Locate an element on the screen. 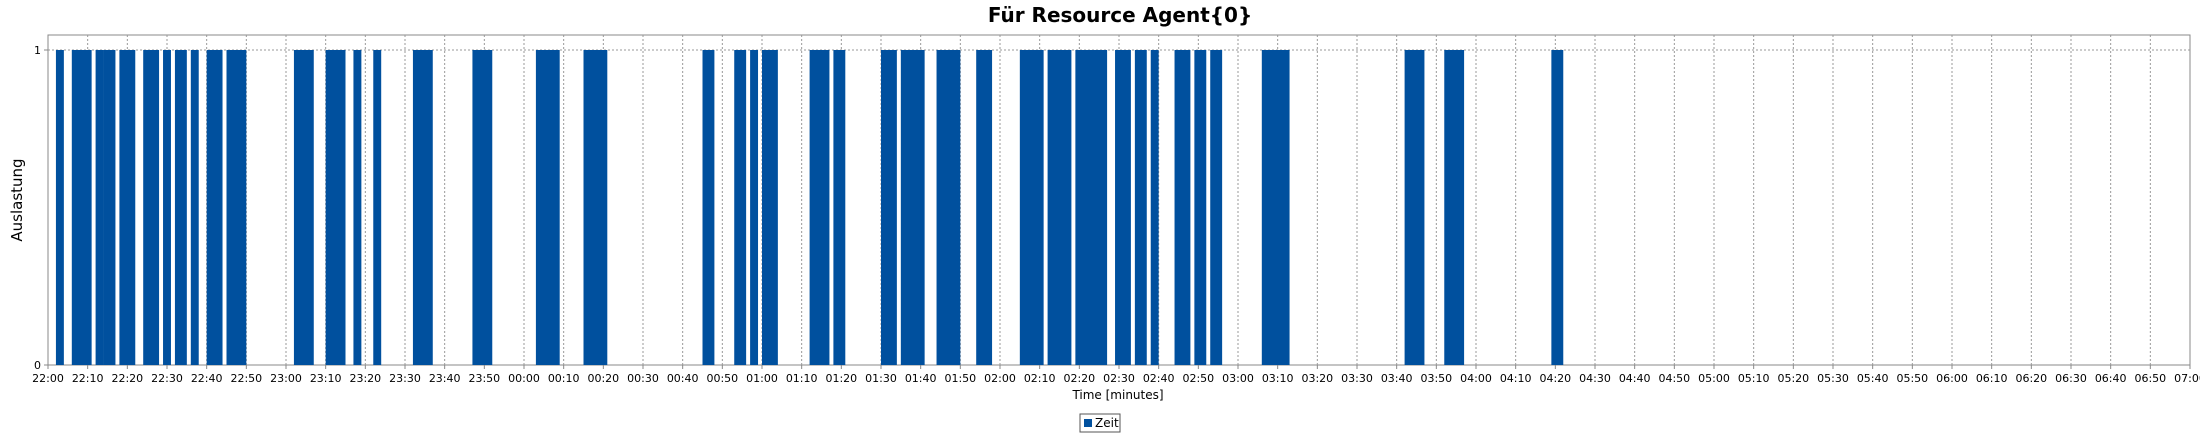  x-tick-label: 04:20 is located at coordinates (1555, 378).